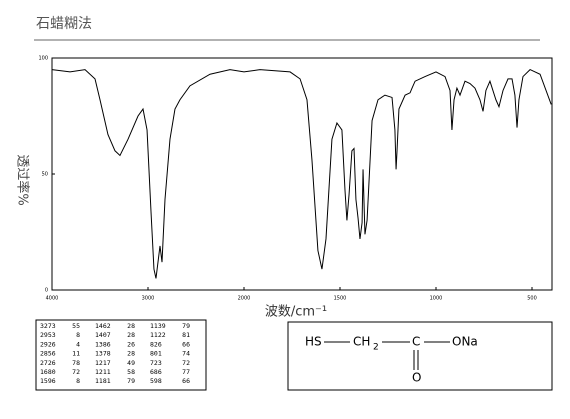  I want to click on structure-frame, so click(420, 356).